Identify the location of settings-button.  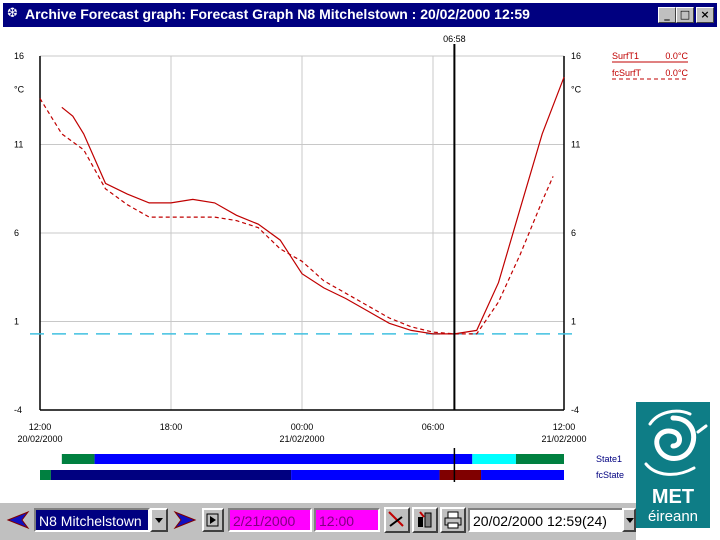
(425, 520).